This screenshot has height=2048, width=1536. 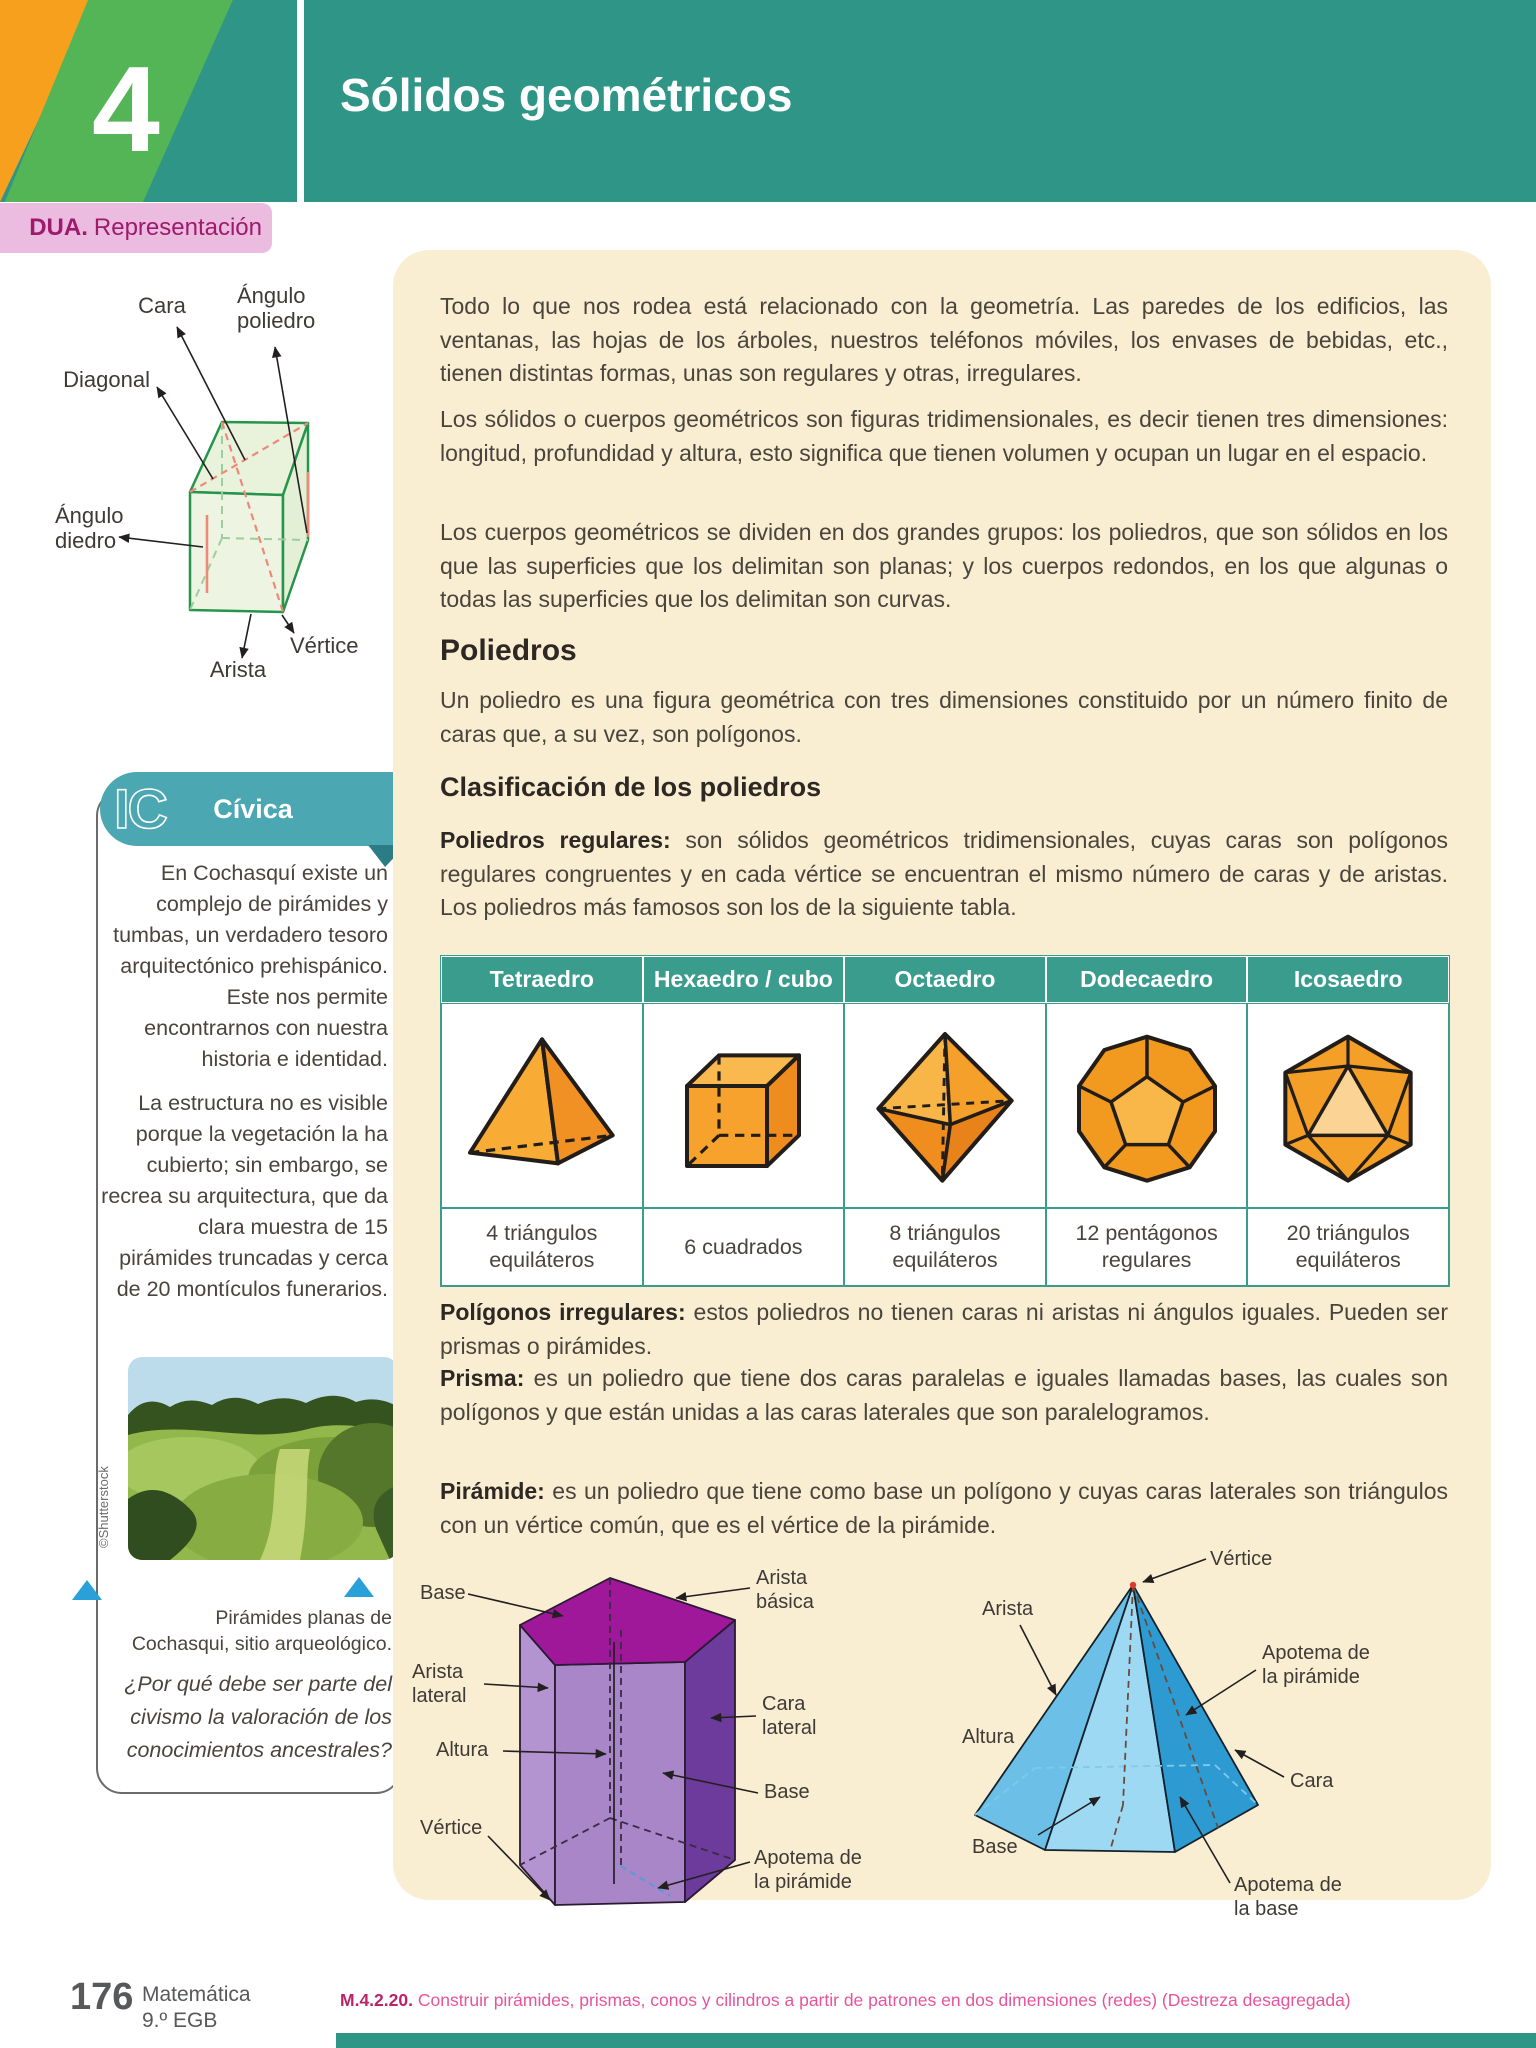 I want to click on pyramid-label-cara: Cara, so click(x=1312, y=1781).